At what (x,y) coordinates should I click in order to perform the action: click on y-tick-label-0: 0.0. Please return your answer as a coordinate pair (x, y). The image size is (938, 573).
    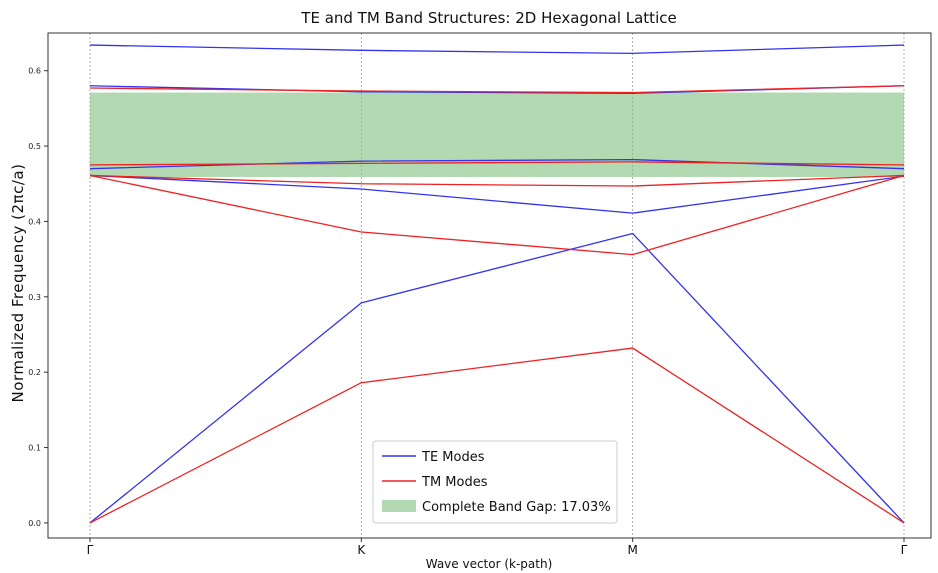
    Looking at the image, I should click on (34, 523).